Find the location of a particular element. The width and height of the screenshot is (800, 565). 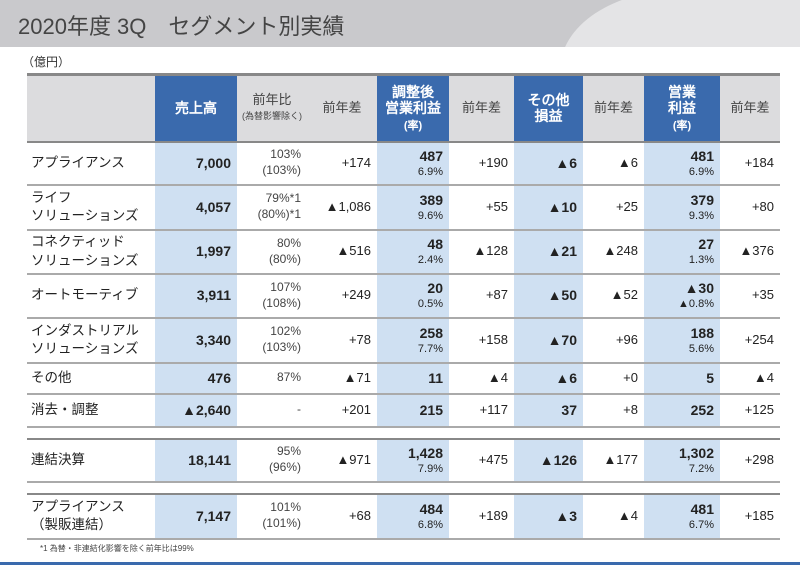

page-title: 2020年度 3Q セグメント別実績 is located at coordinates (181, 26).